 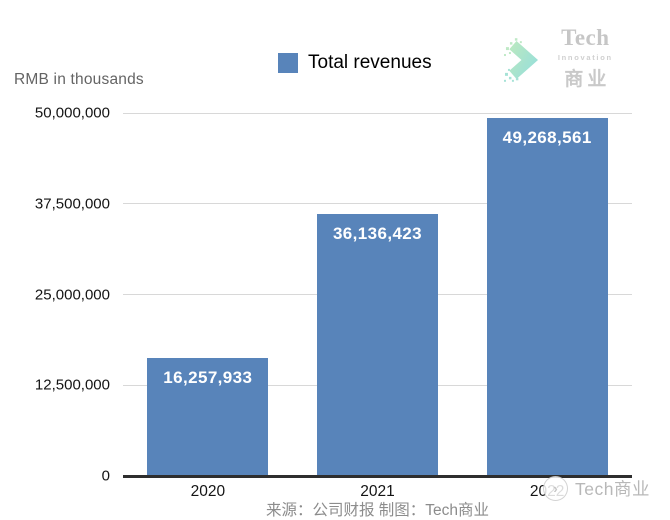 I want to click on brand-logo: Tech Innovation 商业, so click(x=563, y=58).